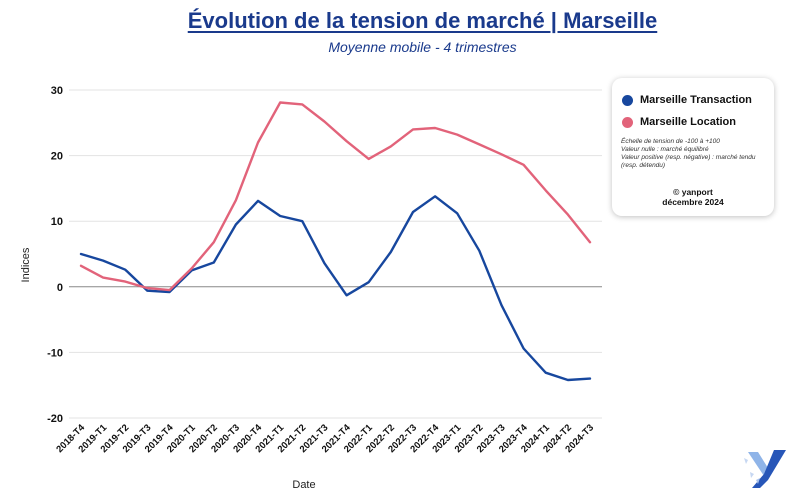 This screenshot has height=500, width=805. Describe the element at coordinates (303, 485) in the screenshot. I see `x-axis-label: Date` at that location.